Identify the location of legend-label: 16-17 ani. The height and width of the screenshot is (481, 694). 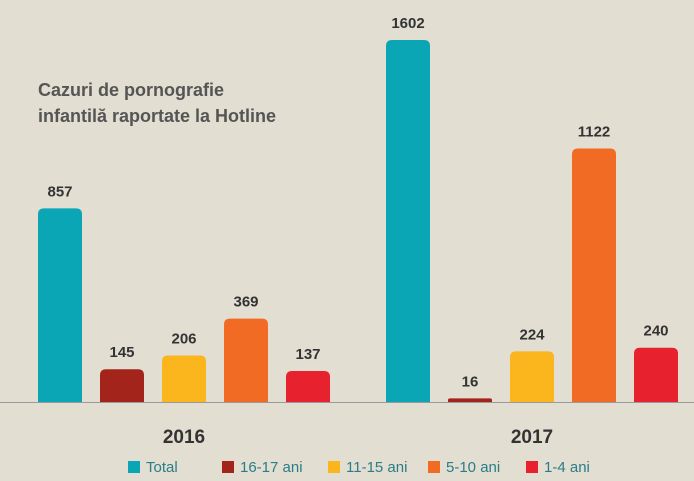
(271, 467).